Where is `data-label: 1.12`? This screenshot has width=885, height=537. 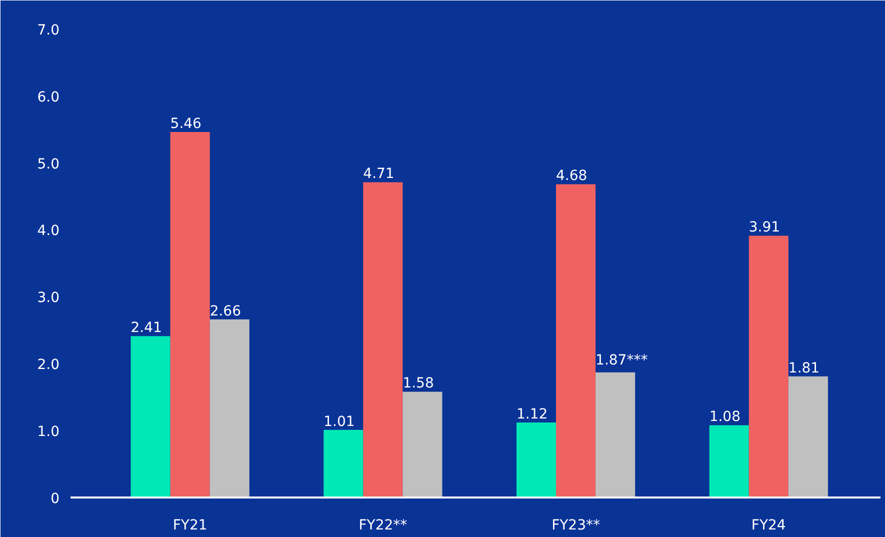 data-label: 1.12 is located at coordinates (532, 414).